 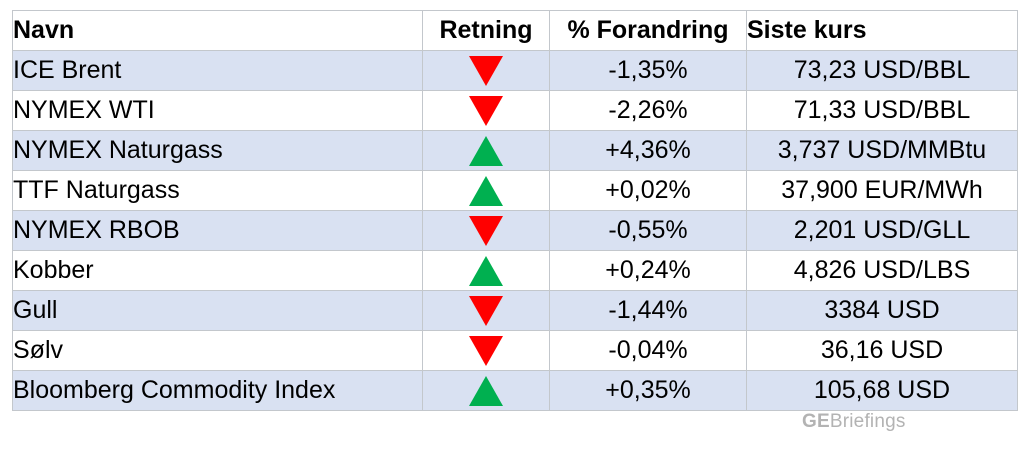 I want to click on table-row: Gull -1,44% 3384 USD, so click(x=515, y=310).